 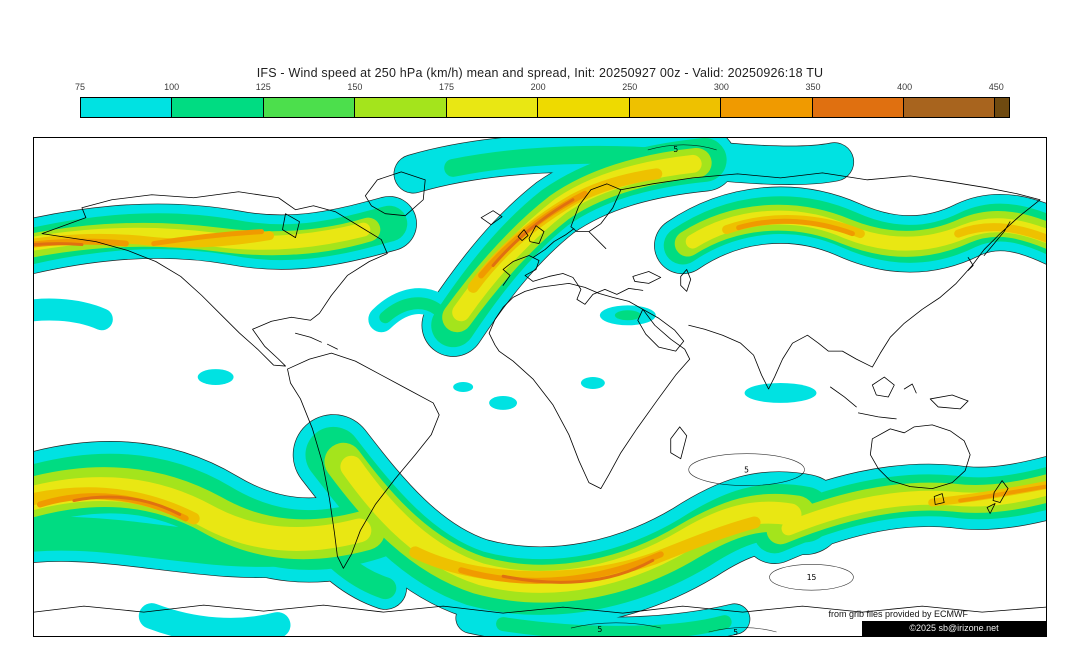 What do you see at coordinates (446, 87) in the screenshot?
I see `legend-tick: 175` at bounding box center [446, 87].